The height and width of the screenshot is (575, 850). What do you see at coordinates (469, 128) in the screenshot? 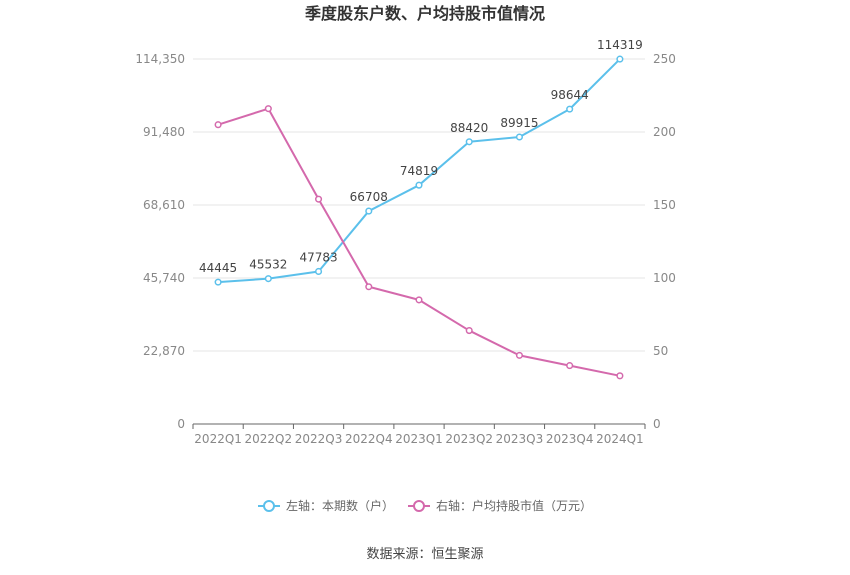
I see `data-label: 88420` at bounding box center [469, 128].